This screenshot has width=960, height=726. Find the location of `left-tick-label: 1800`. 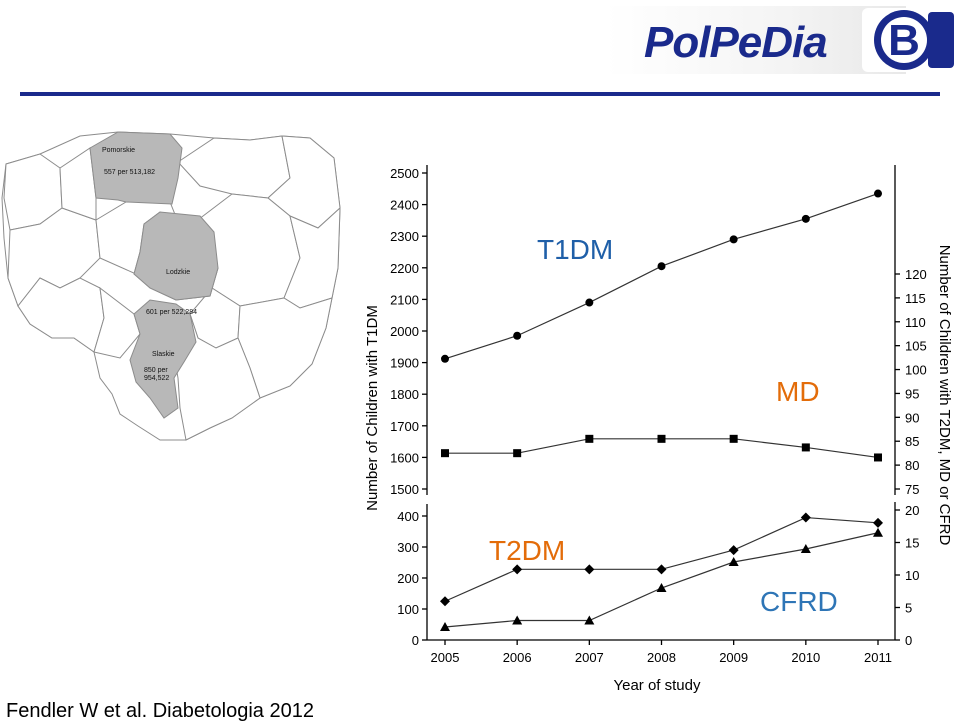

left-tick-label: 1800 is located at coordinates (404, 394).